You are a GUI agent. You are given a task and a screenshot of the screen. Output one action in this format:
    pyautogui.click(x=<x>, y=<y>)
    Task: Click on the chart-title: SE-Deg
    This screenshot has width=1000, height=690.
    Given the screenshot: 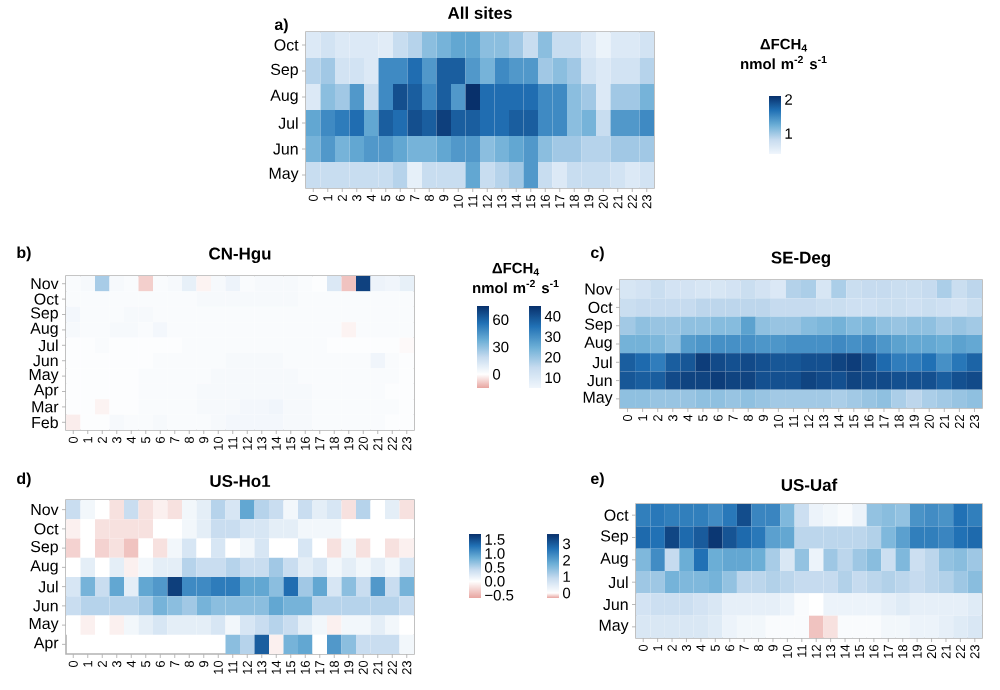 What is the action you would take?
    pyautogui.click(x=800, y=259)
    